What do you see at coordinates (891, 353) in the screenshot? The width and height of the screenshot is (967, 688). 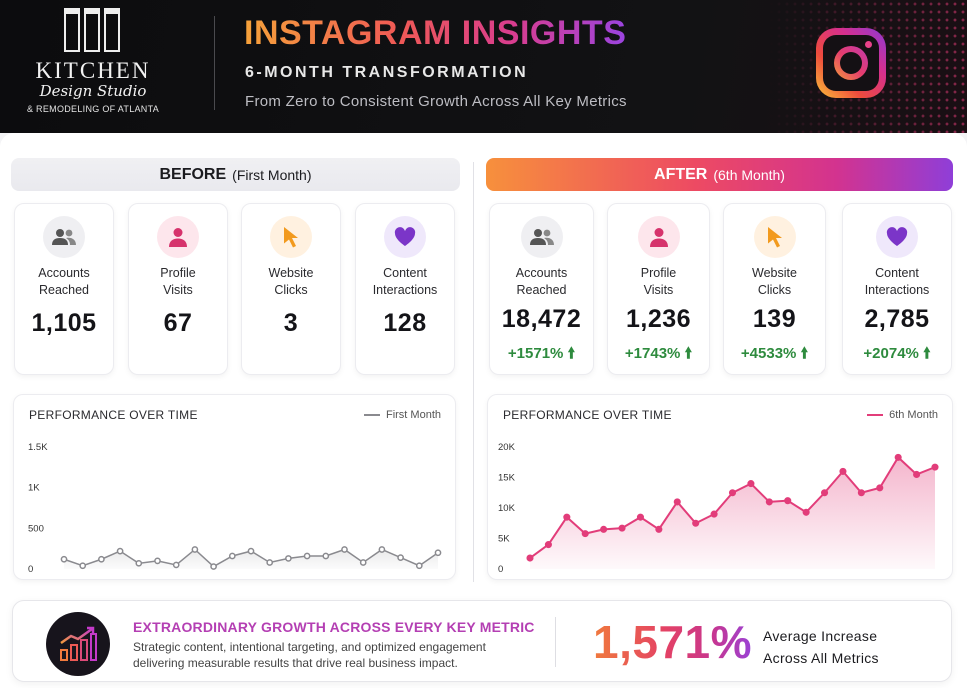 I see `metric-change: +2074%` at bounding box center [891, 353].